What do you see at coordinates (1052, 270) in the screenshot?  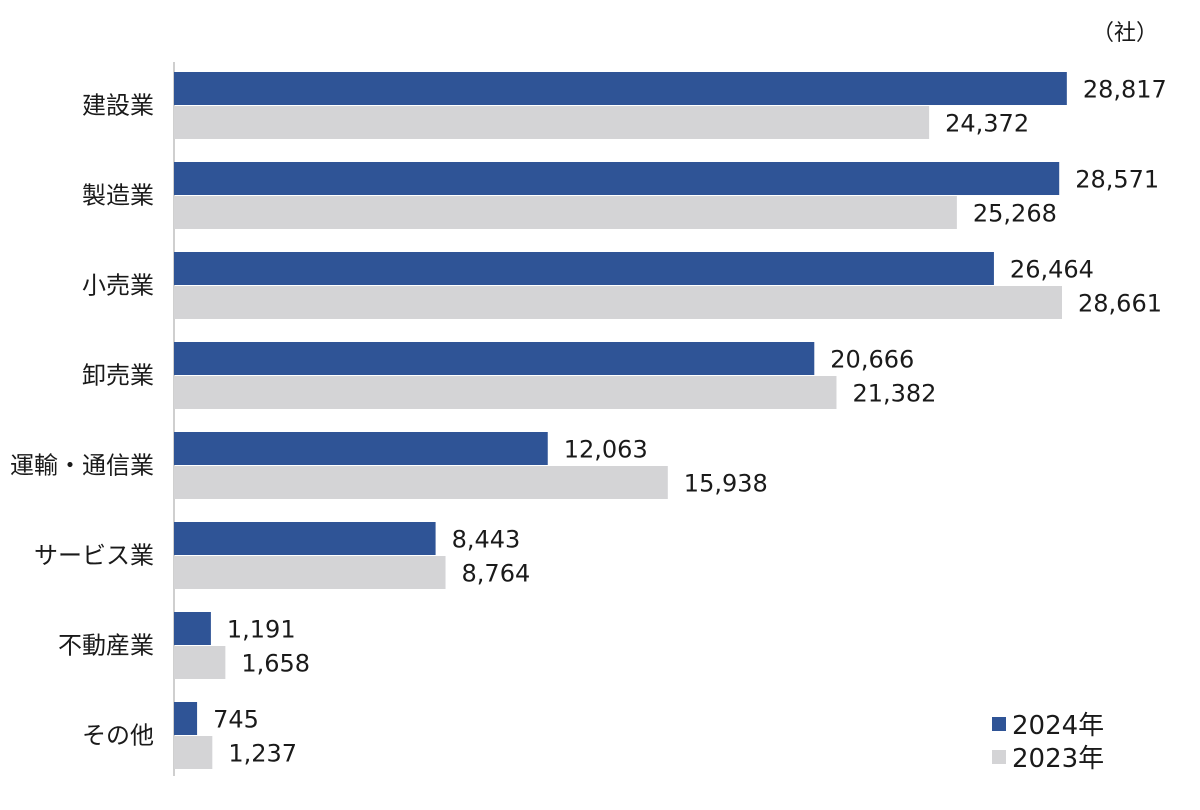 I see `data-label: 26,464` at bounding box center [1052, 270].